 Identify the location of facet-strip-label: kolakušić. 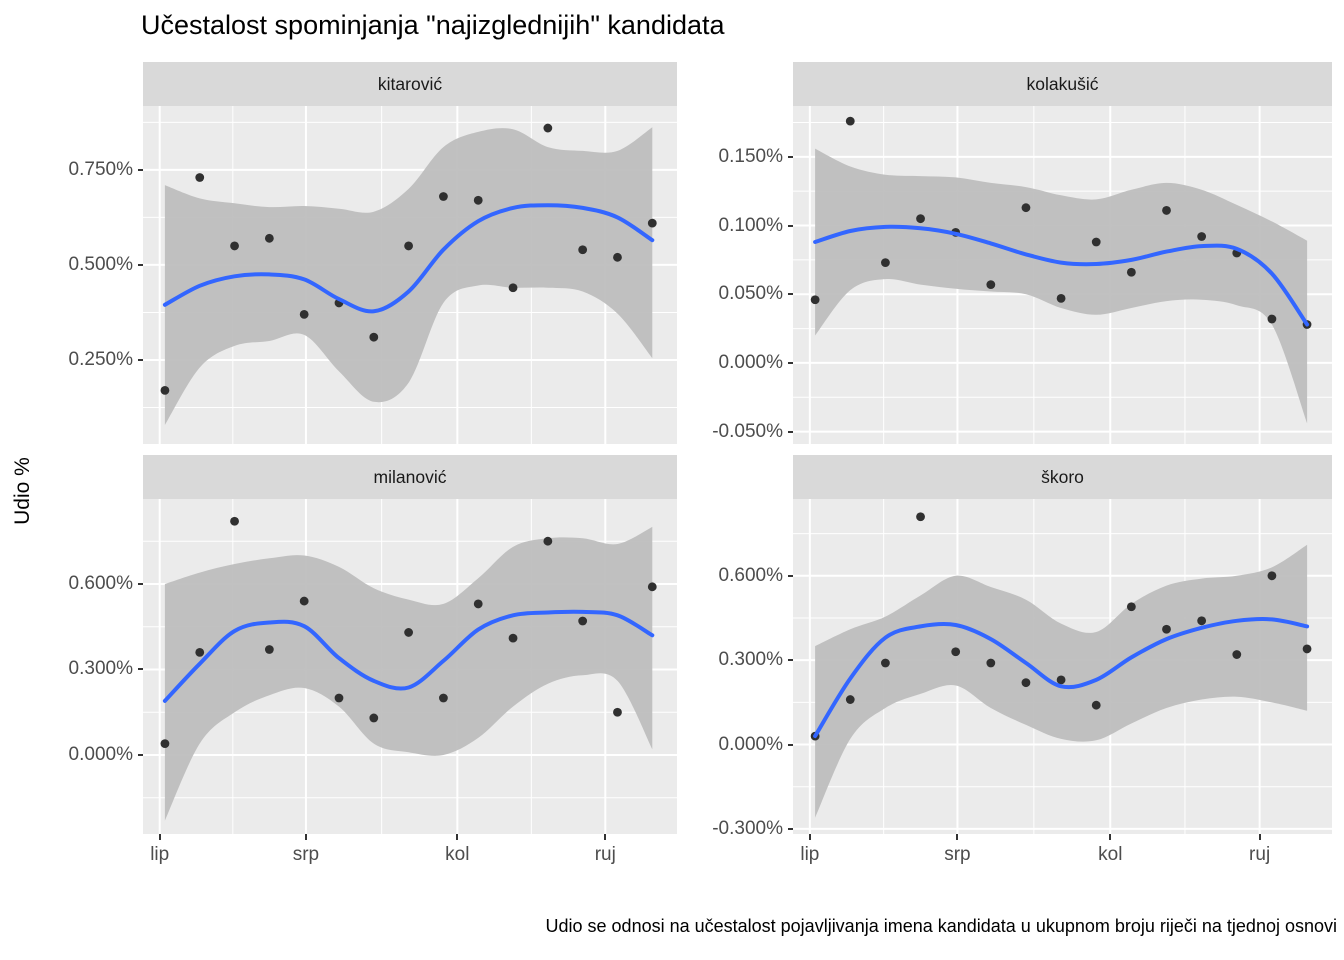
(1062, 83).